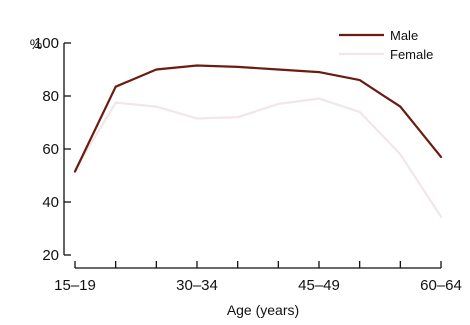 This screenshot has height=325, width=470. I want to click on x-axis: 15–19 30–34 45–49 60–64, so click(258, 277).